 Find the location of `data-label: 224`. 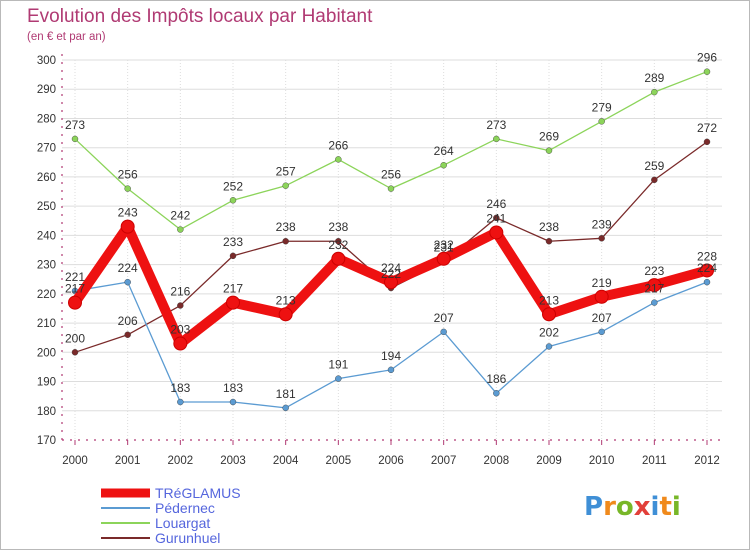

data-label: 224 is located at coordinates (128, 268).